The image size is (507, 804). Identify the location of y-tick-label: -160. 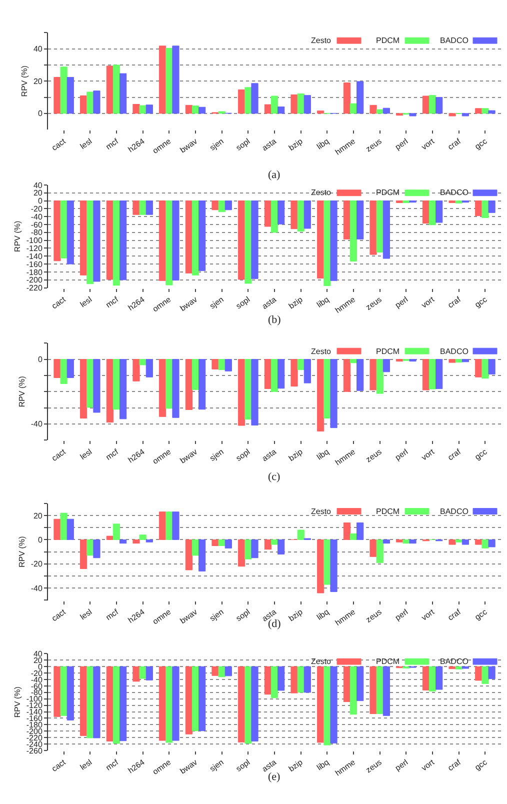
(34, 264).